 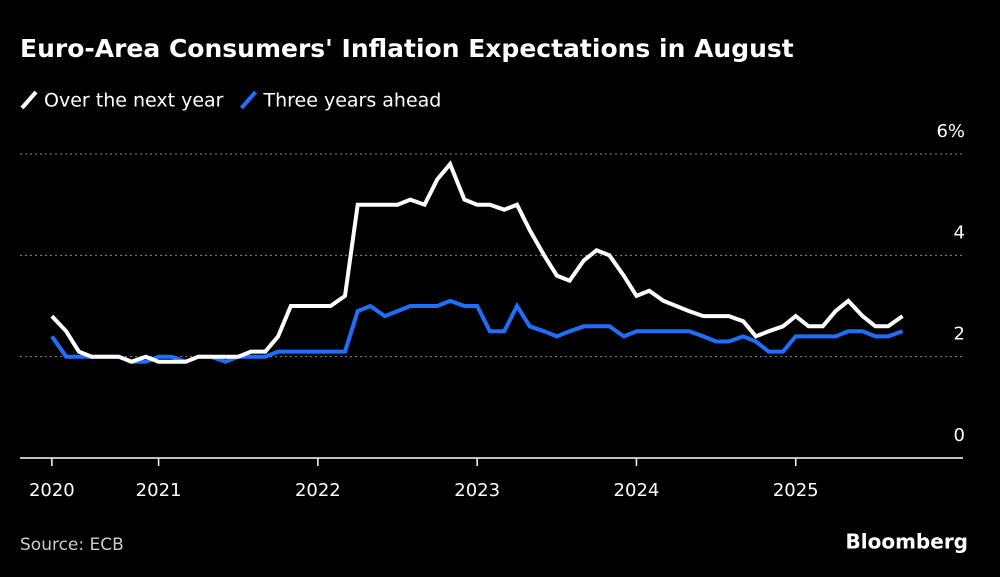 I want to click on legend-label: Over the next year, so click(x=134, y=101).